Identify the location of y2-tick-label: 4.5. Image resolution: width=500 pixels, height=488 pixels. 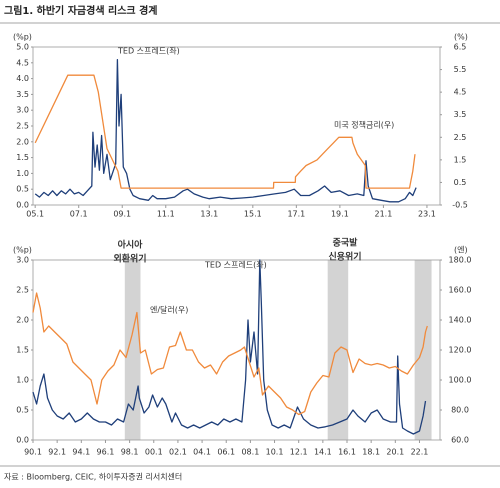
(460, 92).